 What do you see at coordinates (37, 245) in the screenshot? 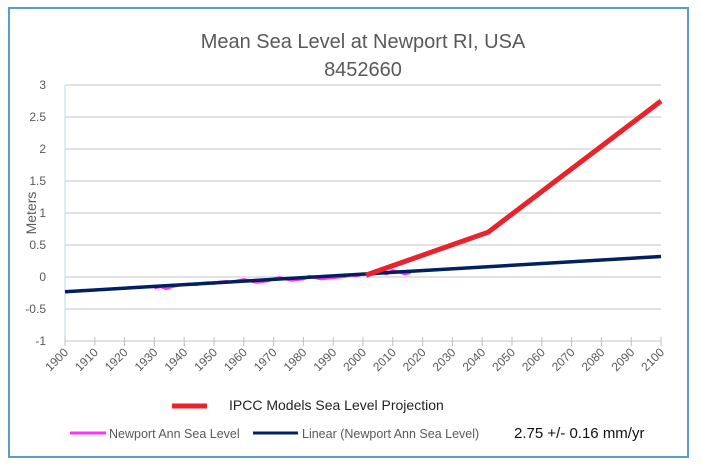
I see `y-tick-label: 0.5` at bounding box center [37, 245].